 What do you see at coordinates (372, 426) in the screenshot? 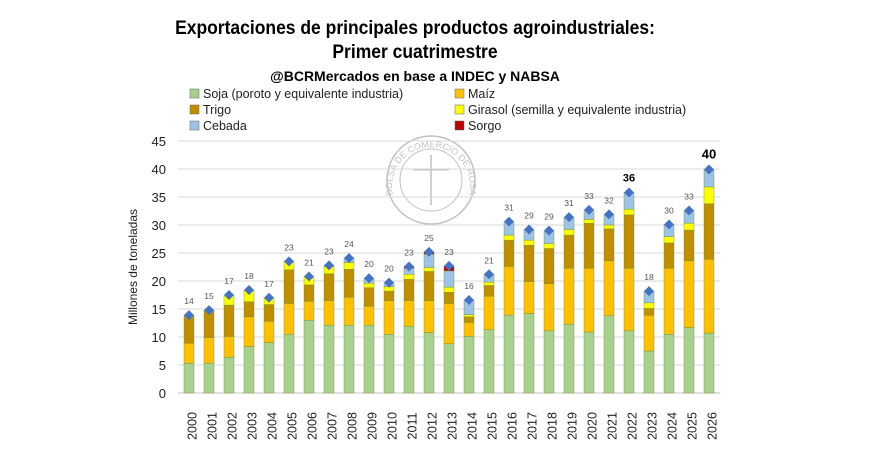
I see `x-tick-label: 2009` at bounding box center [372, 426].